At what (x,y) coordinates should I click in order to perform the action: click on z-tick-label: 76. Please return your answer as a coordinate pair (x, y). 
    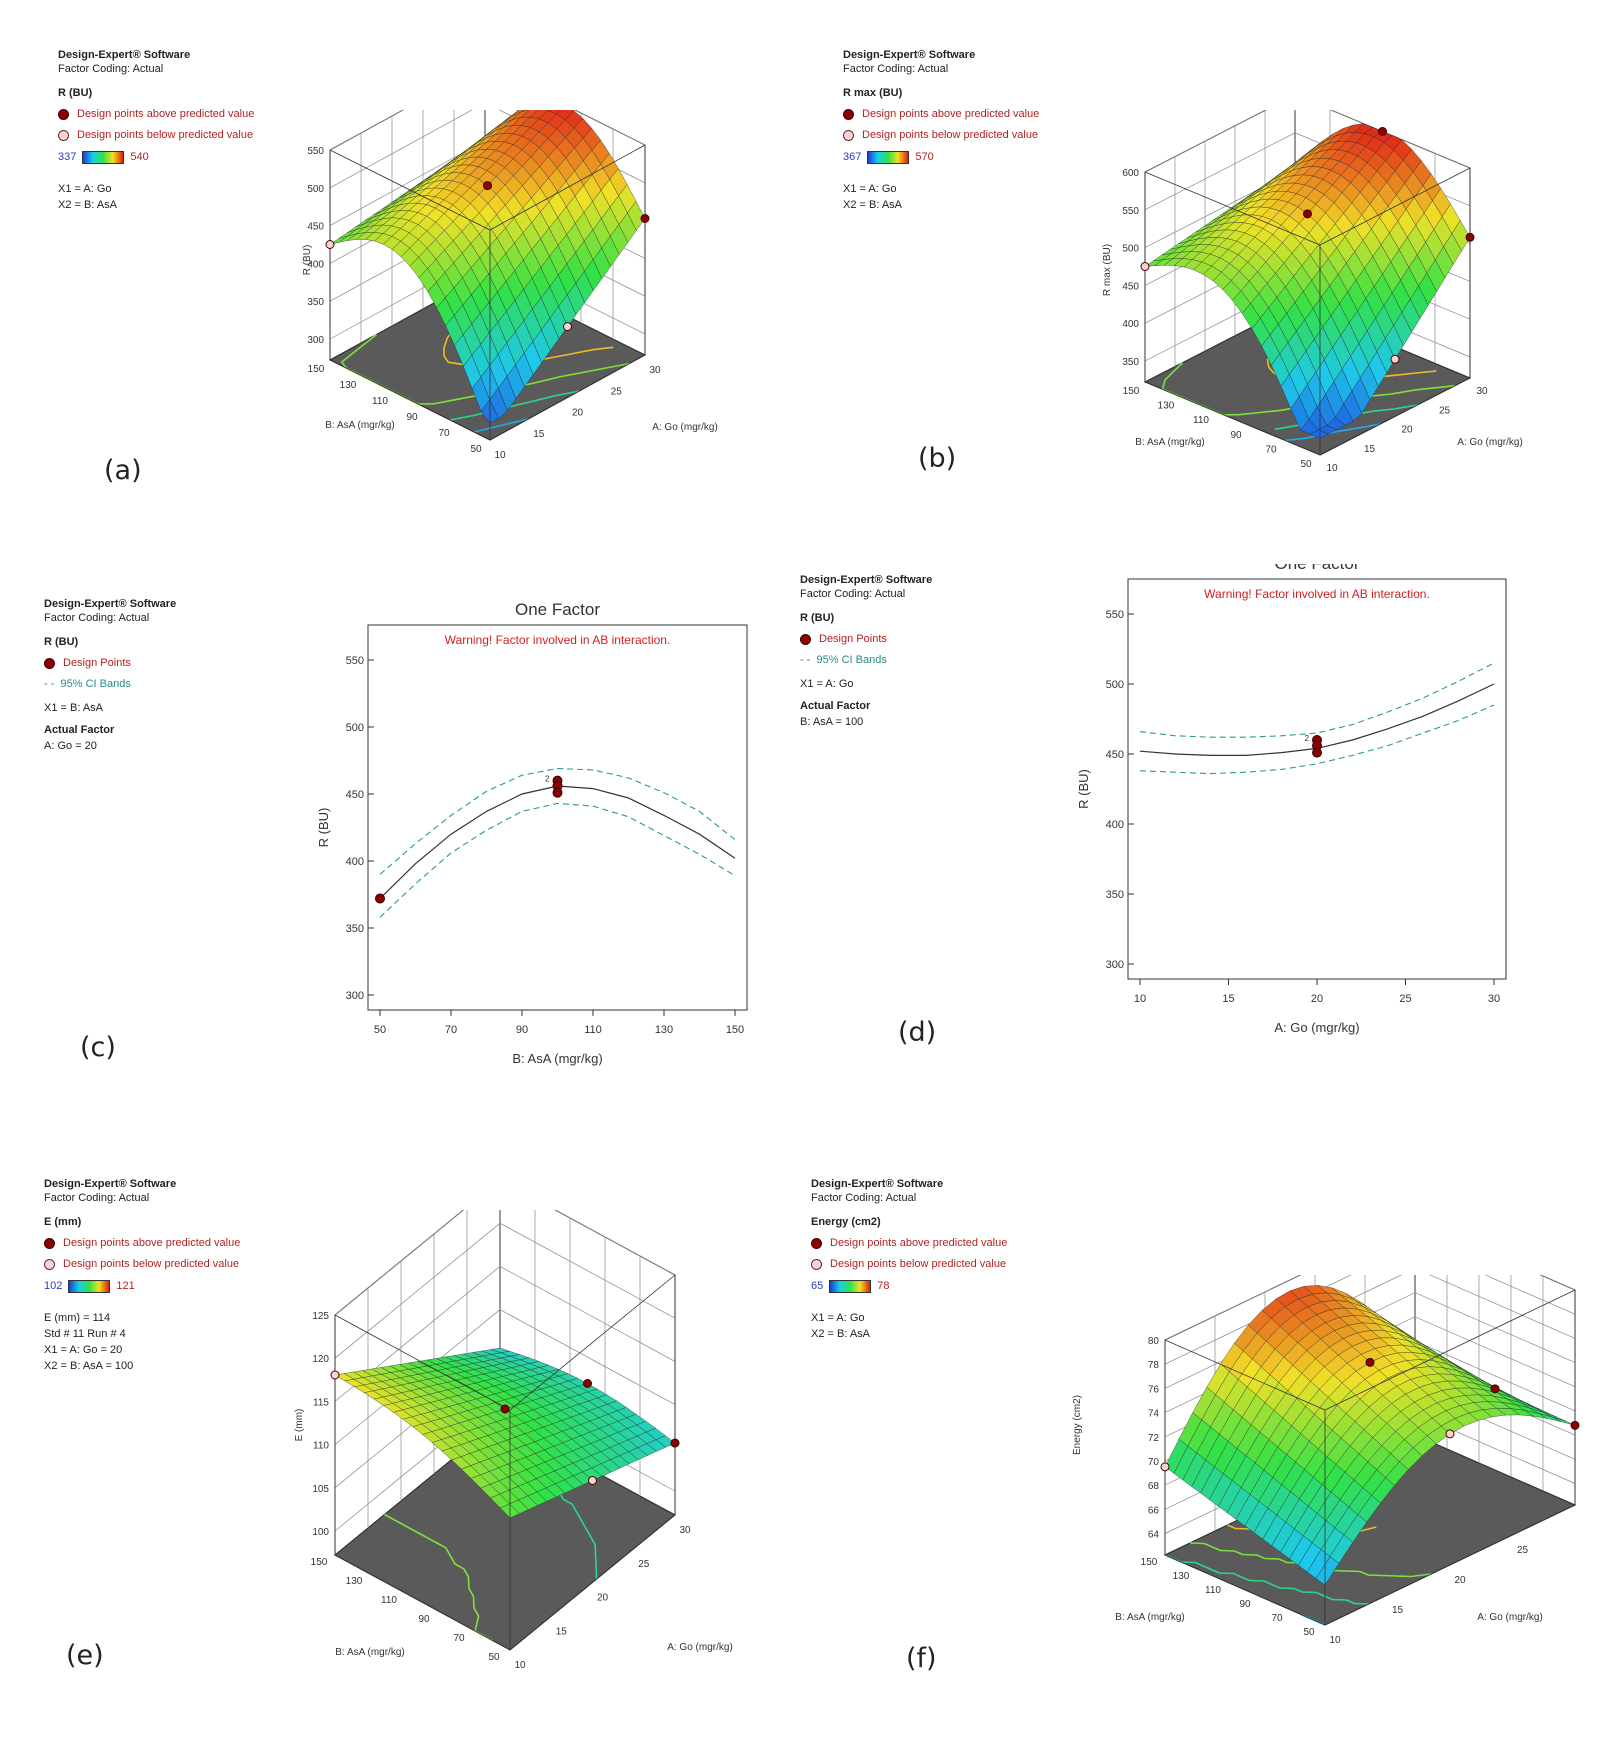
    Looking at the image, I should click on (1154, 1389).